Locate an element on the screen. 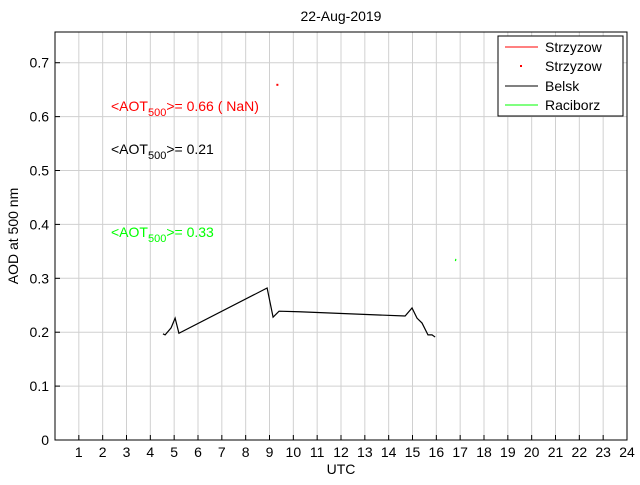 The width and height of the screenshot is (640, 485). y-tick-label: 0.3 is located at coordinates (40, 278).